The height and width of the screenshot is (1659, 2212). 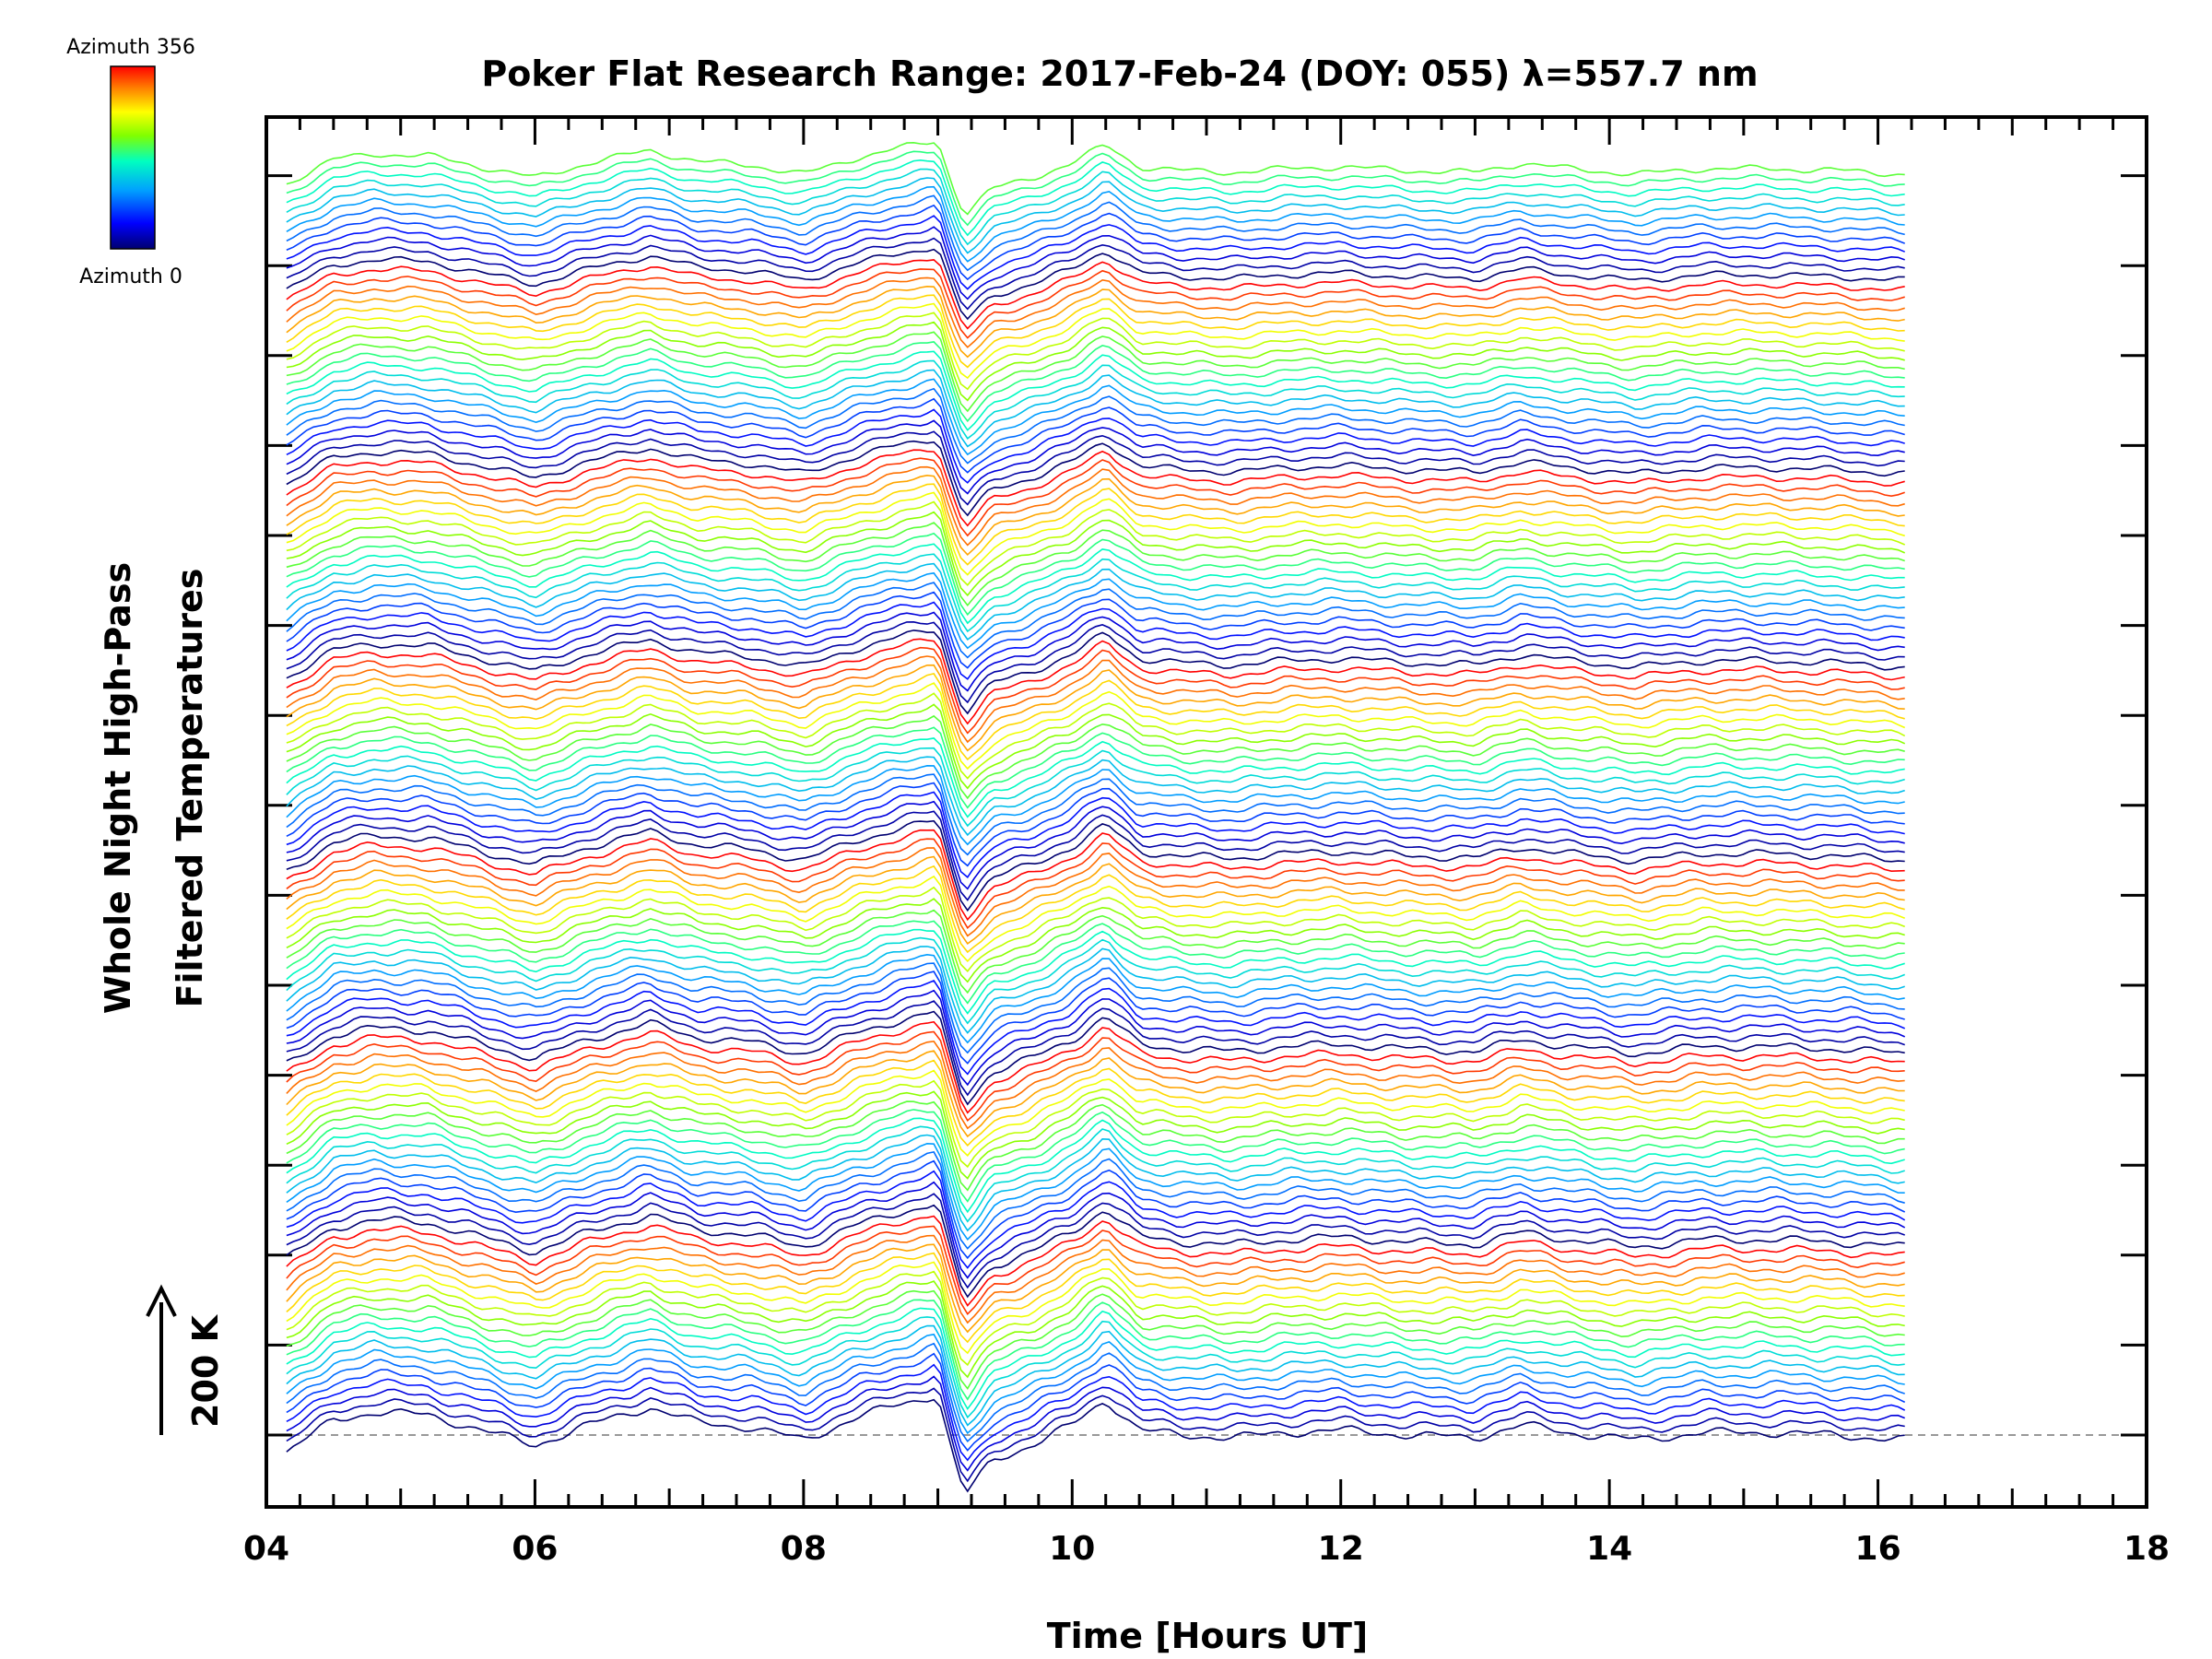 What do you see at coordinates (535, 1549) in the screenshot?
I see `x-tick-label: 06` at bounding box center [535, 1549].